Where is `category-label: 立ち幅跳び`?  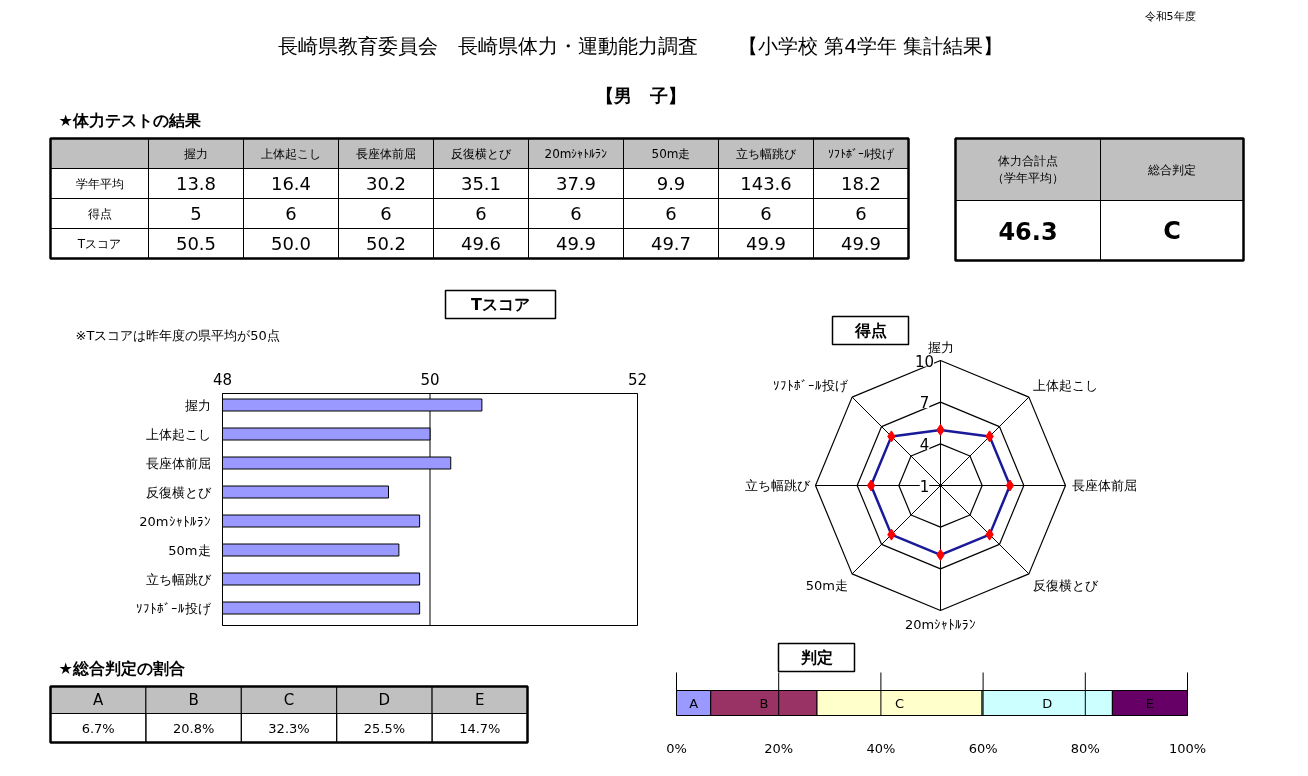
category-label: 立ち幅跳び is located at coordinates (766, 153).